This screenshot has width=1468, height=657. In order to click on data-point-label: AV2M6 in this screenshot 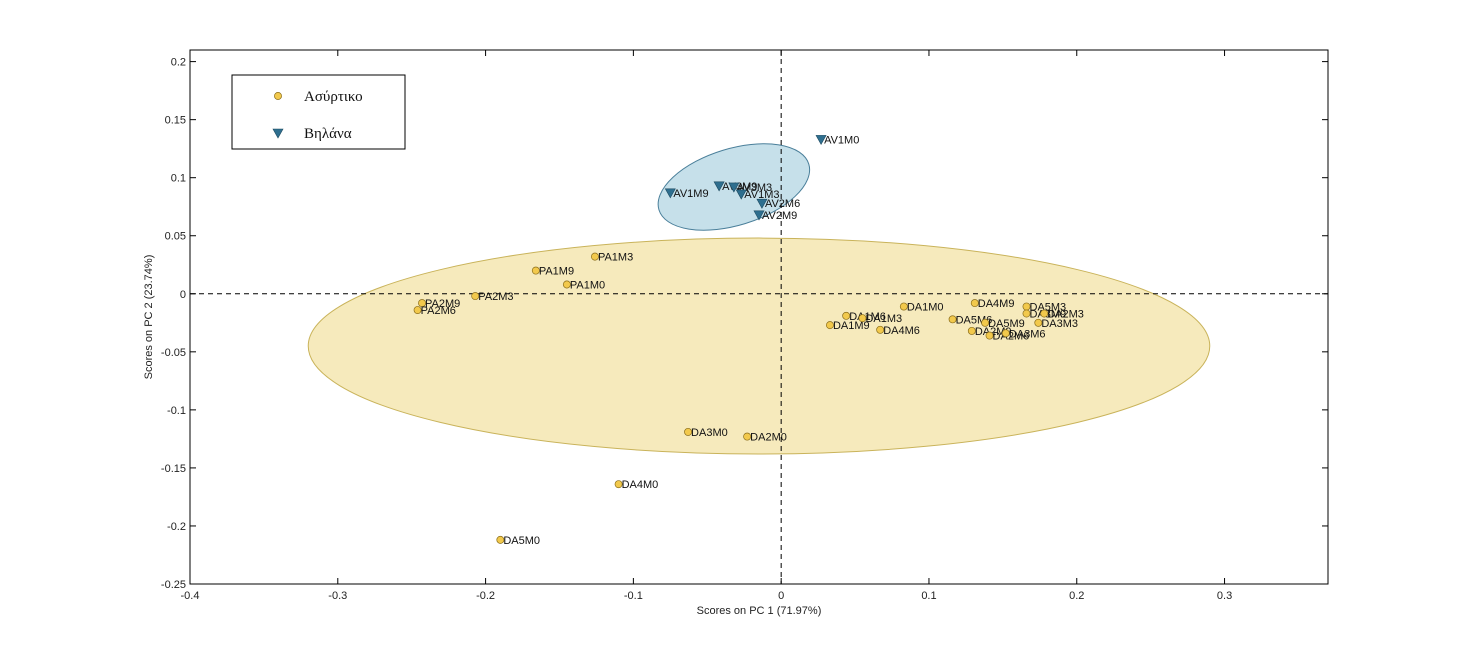, I will do `click(782, 204)`.